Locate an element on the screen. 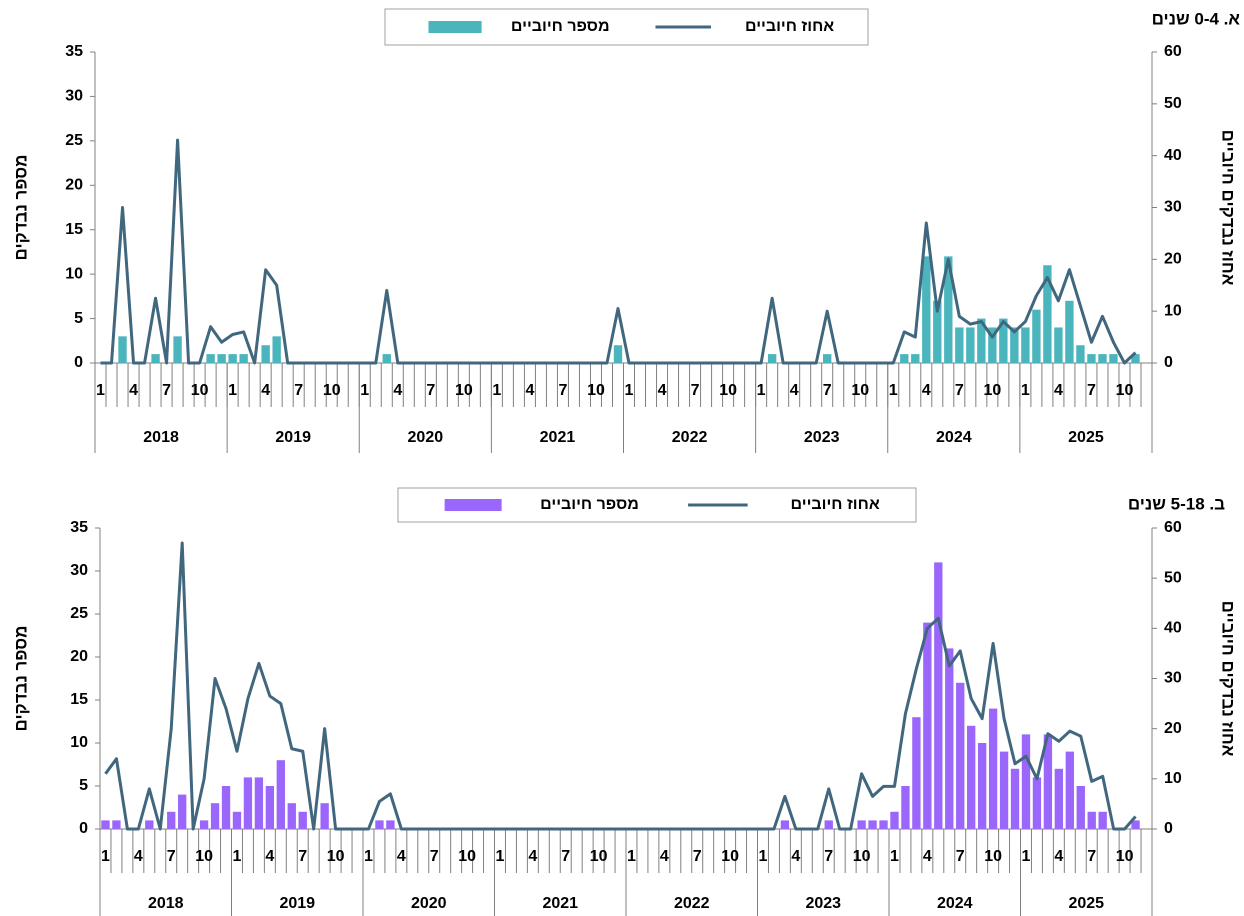  year-label: 2024 is located at coordinates (955, 903).